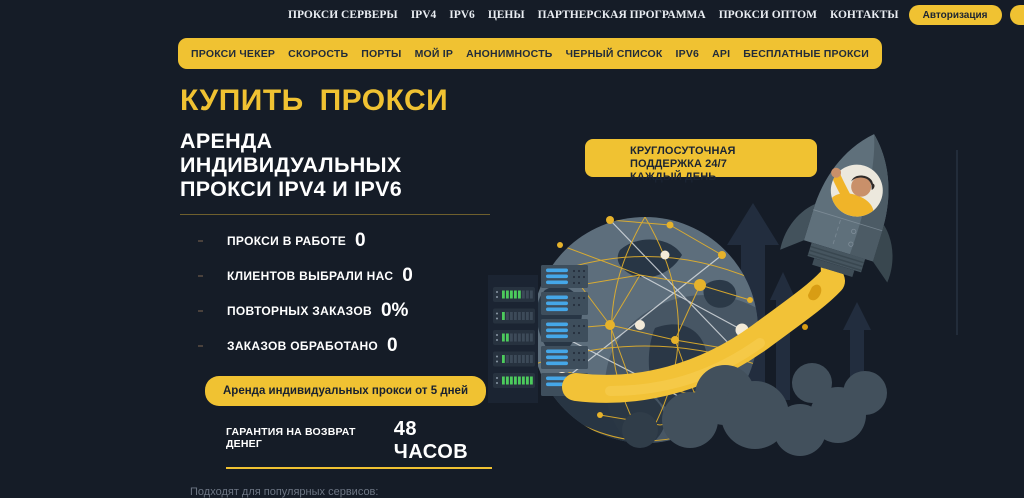 The height and width of the screenshot is (498, 1024). Describe the element at coordinates (423, 15) in the screenshot. I see `top-nav-link: IPV4` at that location.